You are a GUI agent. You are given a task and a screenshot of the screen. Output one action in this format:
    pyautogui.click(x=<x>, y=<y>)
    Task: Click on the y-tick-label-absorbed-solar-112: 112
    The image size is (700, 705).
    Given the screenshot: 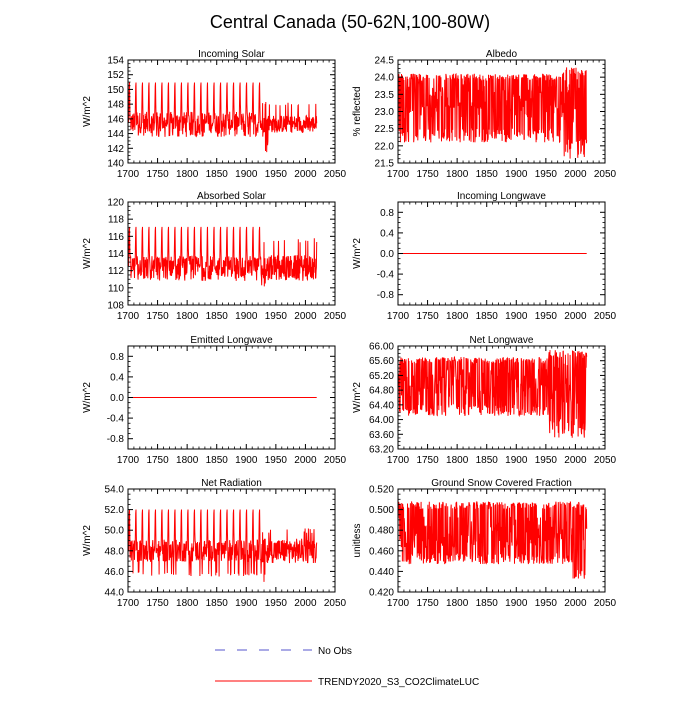 What is the action you would take?
    pyautogui.click(x=116, y=271)
    